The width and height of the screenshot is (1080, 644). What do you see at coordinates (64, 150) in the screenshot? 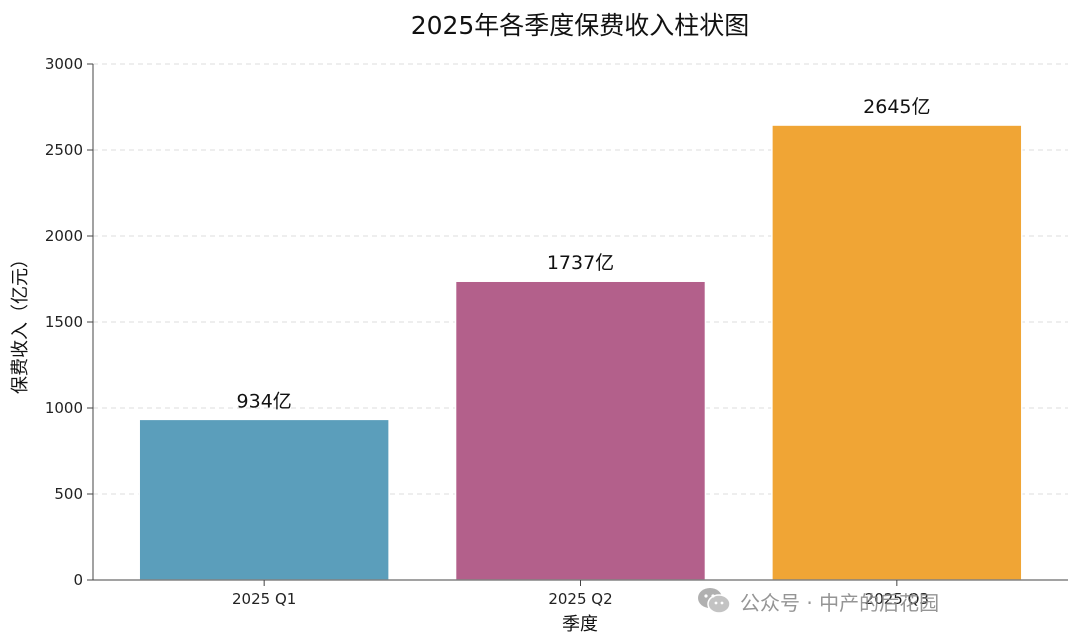
I see `y-tick-label: 2500` at bounding box center [64, 150].